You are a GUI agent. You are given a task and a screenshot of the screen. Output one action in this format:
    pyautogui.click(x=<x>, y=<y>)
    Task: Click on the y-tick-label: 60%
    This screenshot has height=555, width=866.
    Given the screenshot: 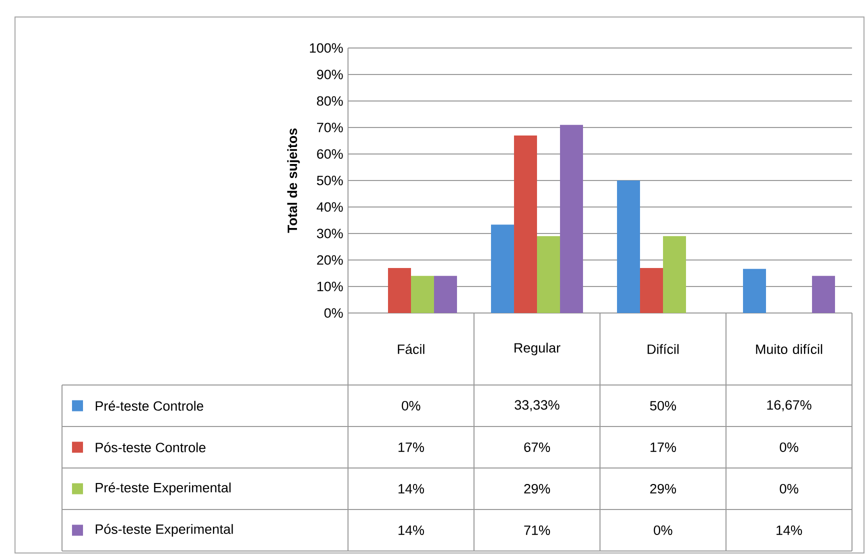 What is the action you would take?
    pyautogui.click(x=330, y=154)
    